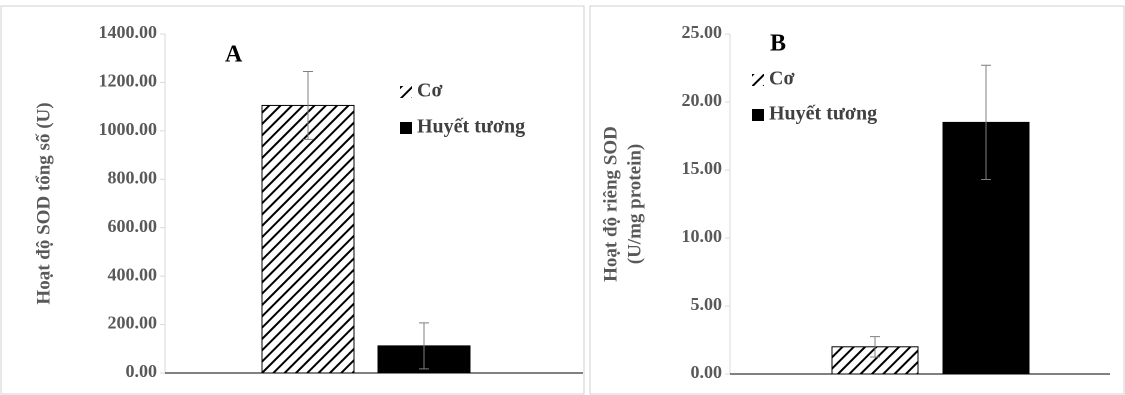  I want to click on y-tick-label: 800.00, so click(133, 177).